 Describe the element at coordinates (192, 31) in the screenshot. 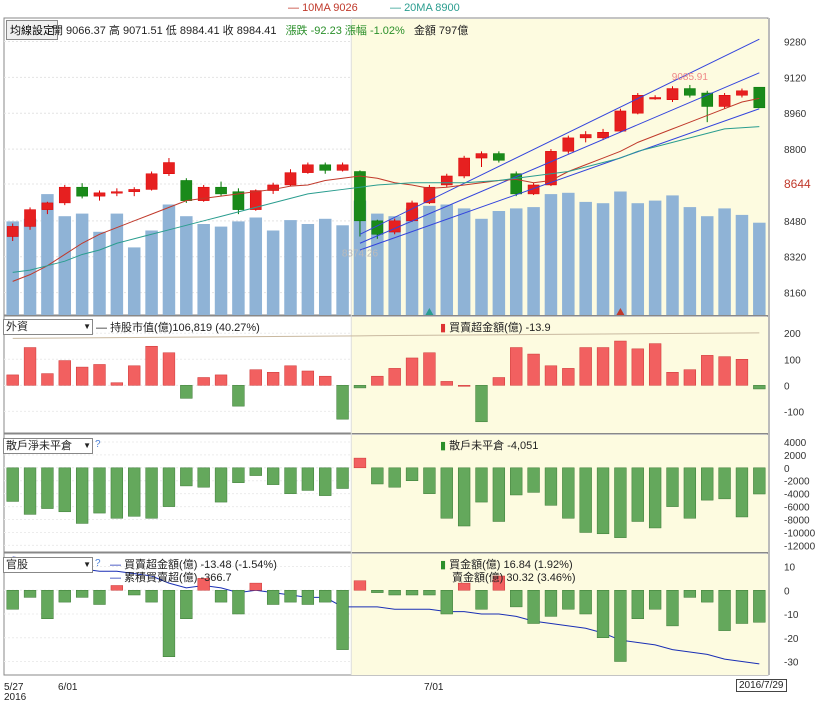

I see `low-value: 低 8984.41` at that location.